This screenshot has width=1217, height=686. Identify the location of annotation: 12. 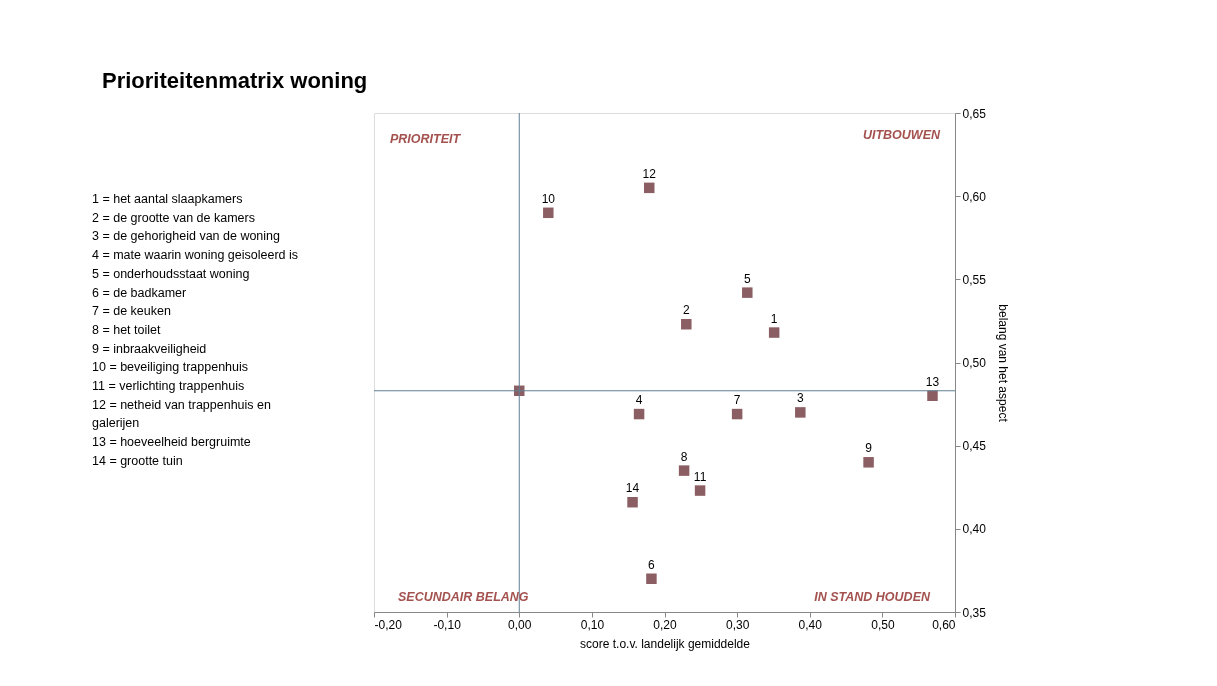
(649, 173).